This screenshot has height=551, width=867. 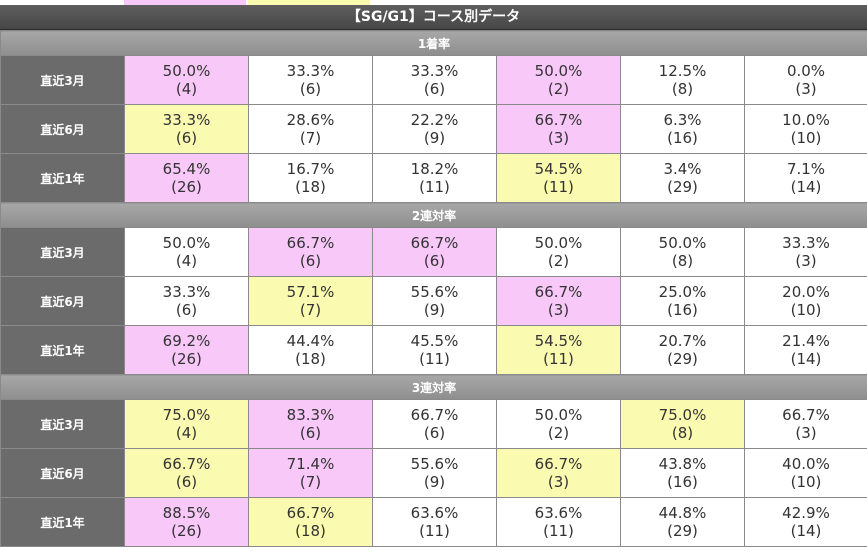 I want to click on section-header-row: 1着率, so click(x=433, y=43).